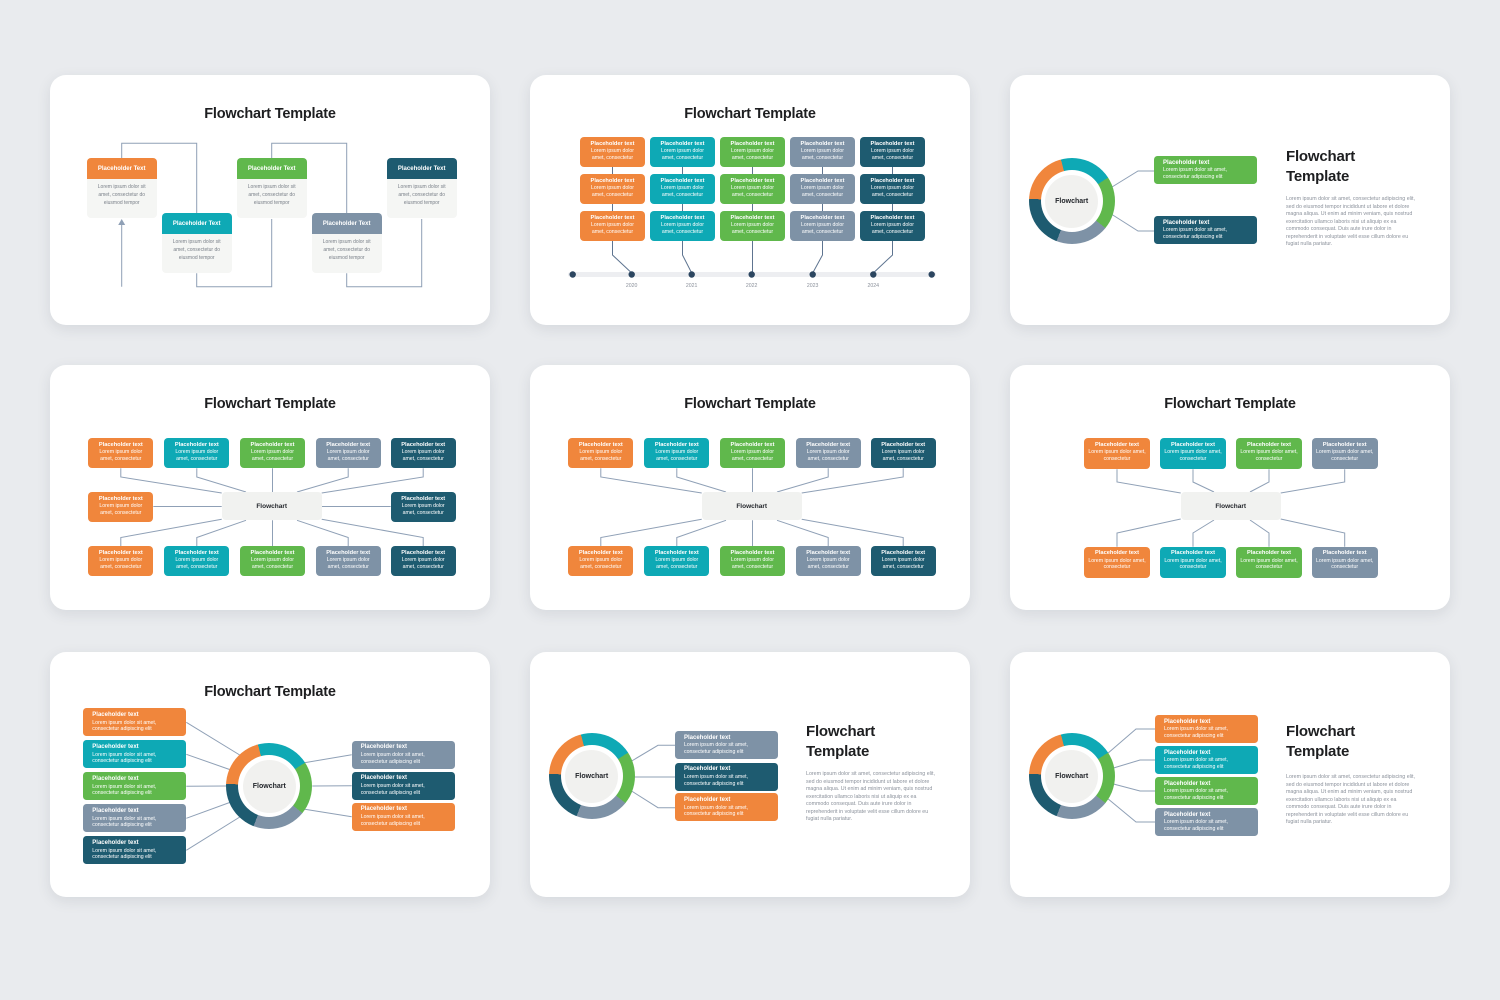 The width and height of the screenshot is (1500, 1000). I want to click on slide-title: Flowchart Template, so click(1230, 404).